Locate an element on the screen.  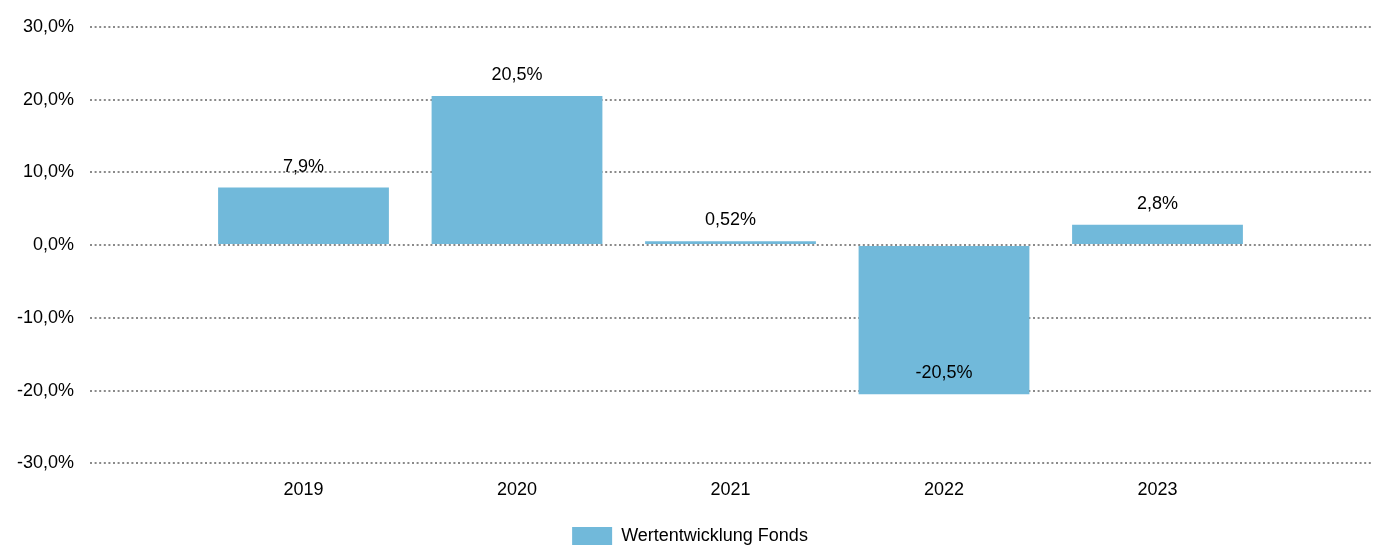
y-tick-label: 30,0% is located at coordinates (48, 25).